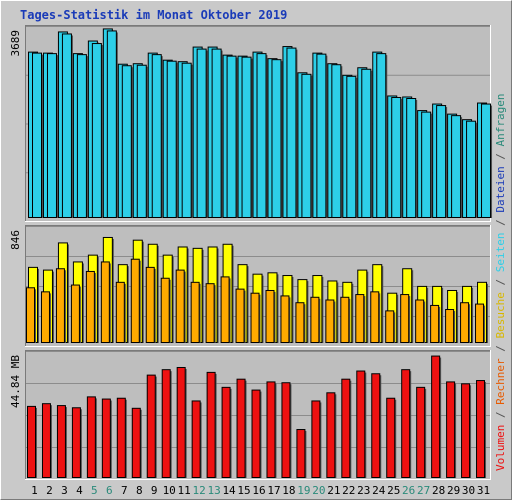 The height and width of the screenshot is (500, 512). What do you see at coordinates (288, 490) in the screenshot?
I see `x-tick-label: 18` at bounding box center [288, 490].